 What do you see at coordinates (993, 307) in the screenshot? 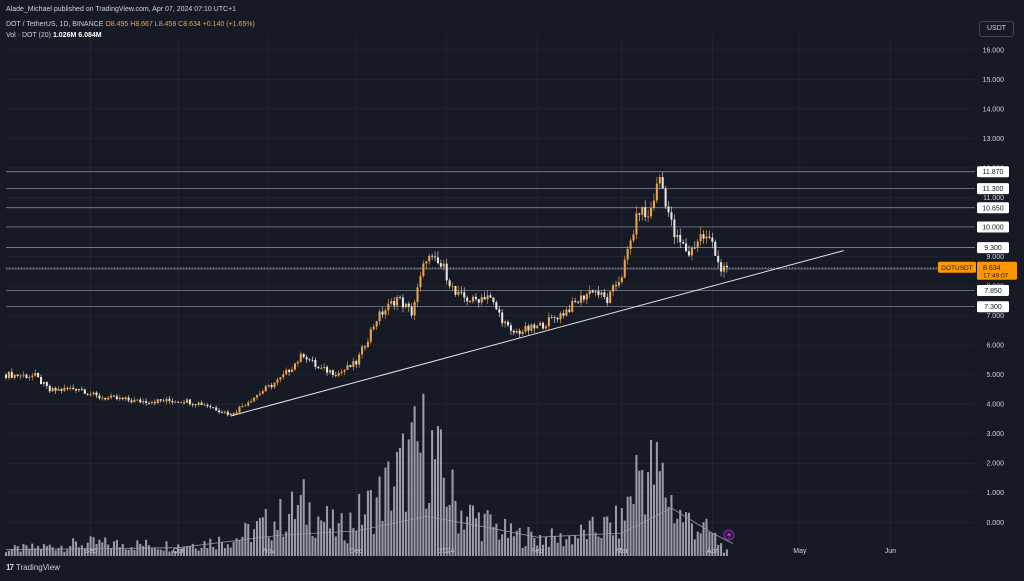
I see `level-price-label: 7.300` at bounding box center [993, 307].